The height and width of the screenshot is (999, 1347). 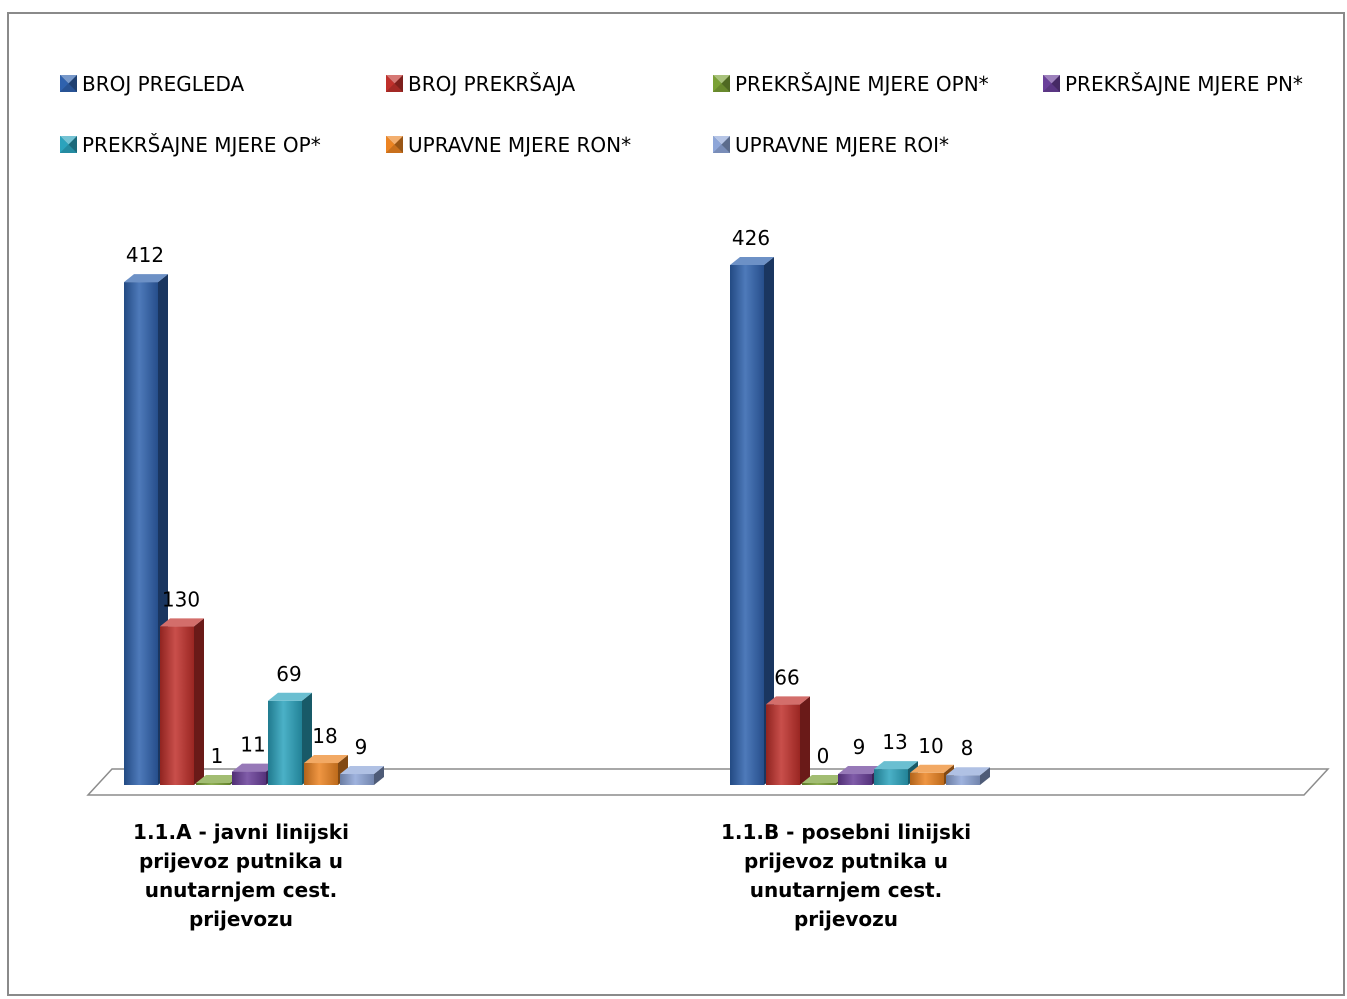 I want to click on data-label: 412, so click(x=145, y=255).